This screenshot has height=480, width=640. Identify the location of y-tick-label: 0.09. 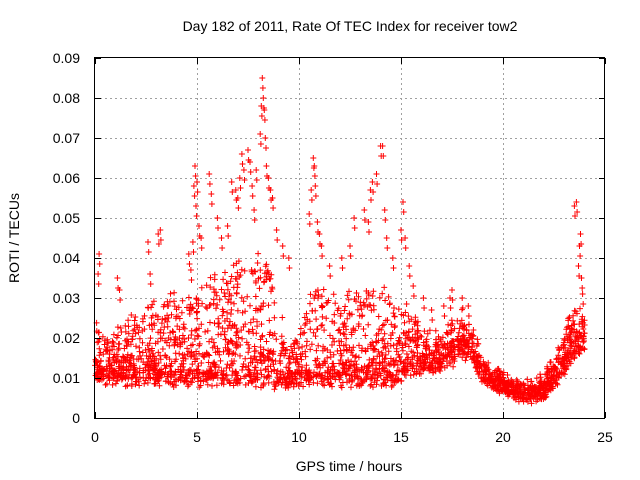
(66, 58).